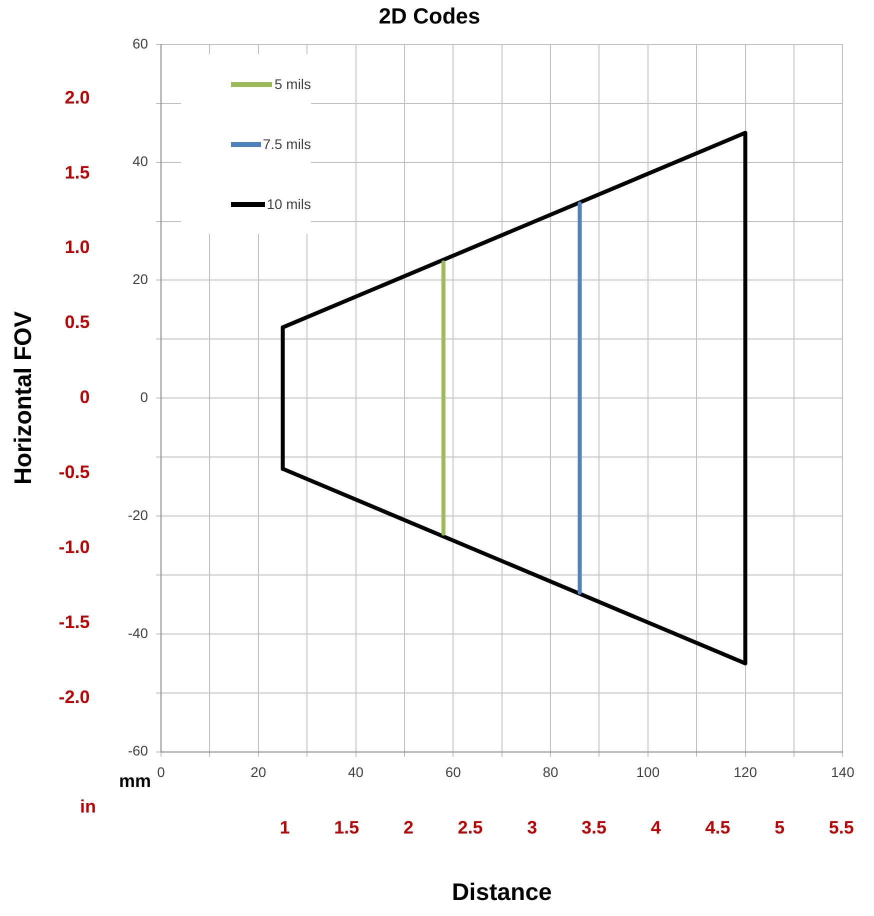 The width and height of the screenshot is (874, 916). What do you see at coordinates (655, 827) in the screenshot?
I see `x2-tick-label: 4` at bounding box center [655, 827].